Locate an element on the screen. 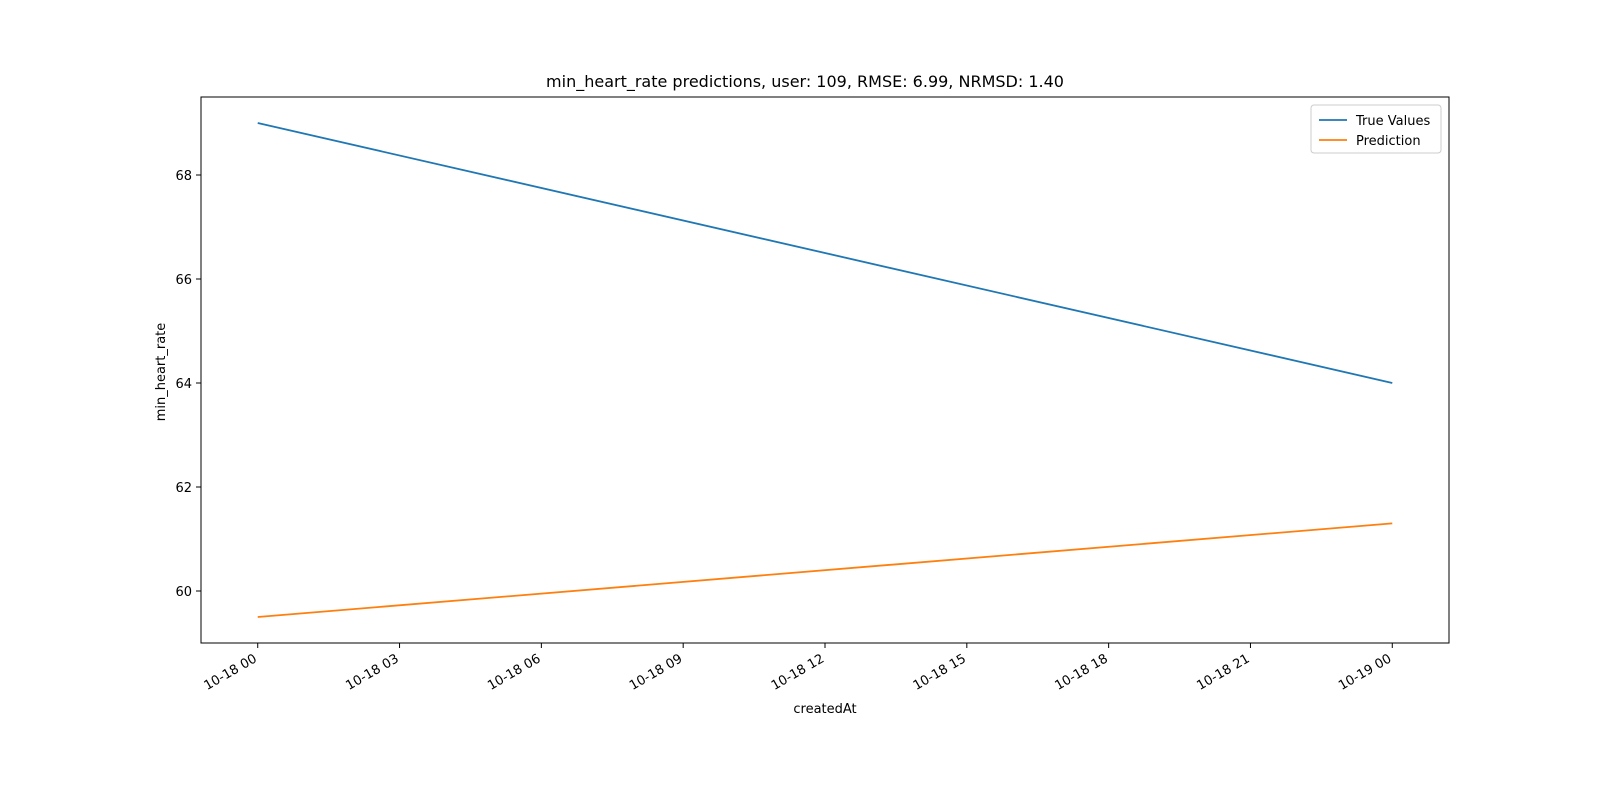 The width and height of the screenshot is (1600, 804). y-tick-label-0: 60 is located at coordinates (183, 592).